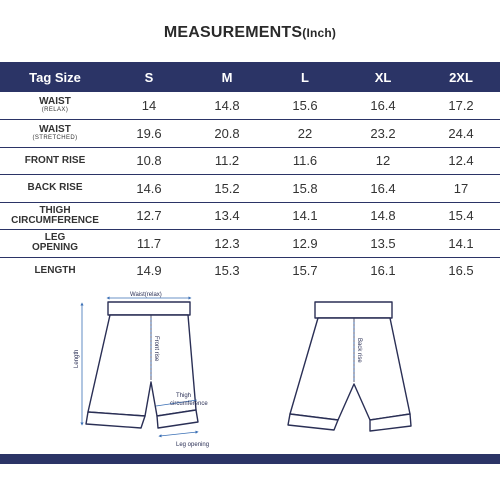 The height and width of the screenshot is (500, 500). I want to click on row-label-thigh-circumference: THIGH CIRCUMFERENCE, so click(55, 216).